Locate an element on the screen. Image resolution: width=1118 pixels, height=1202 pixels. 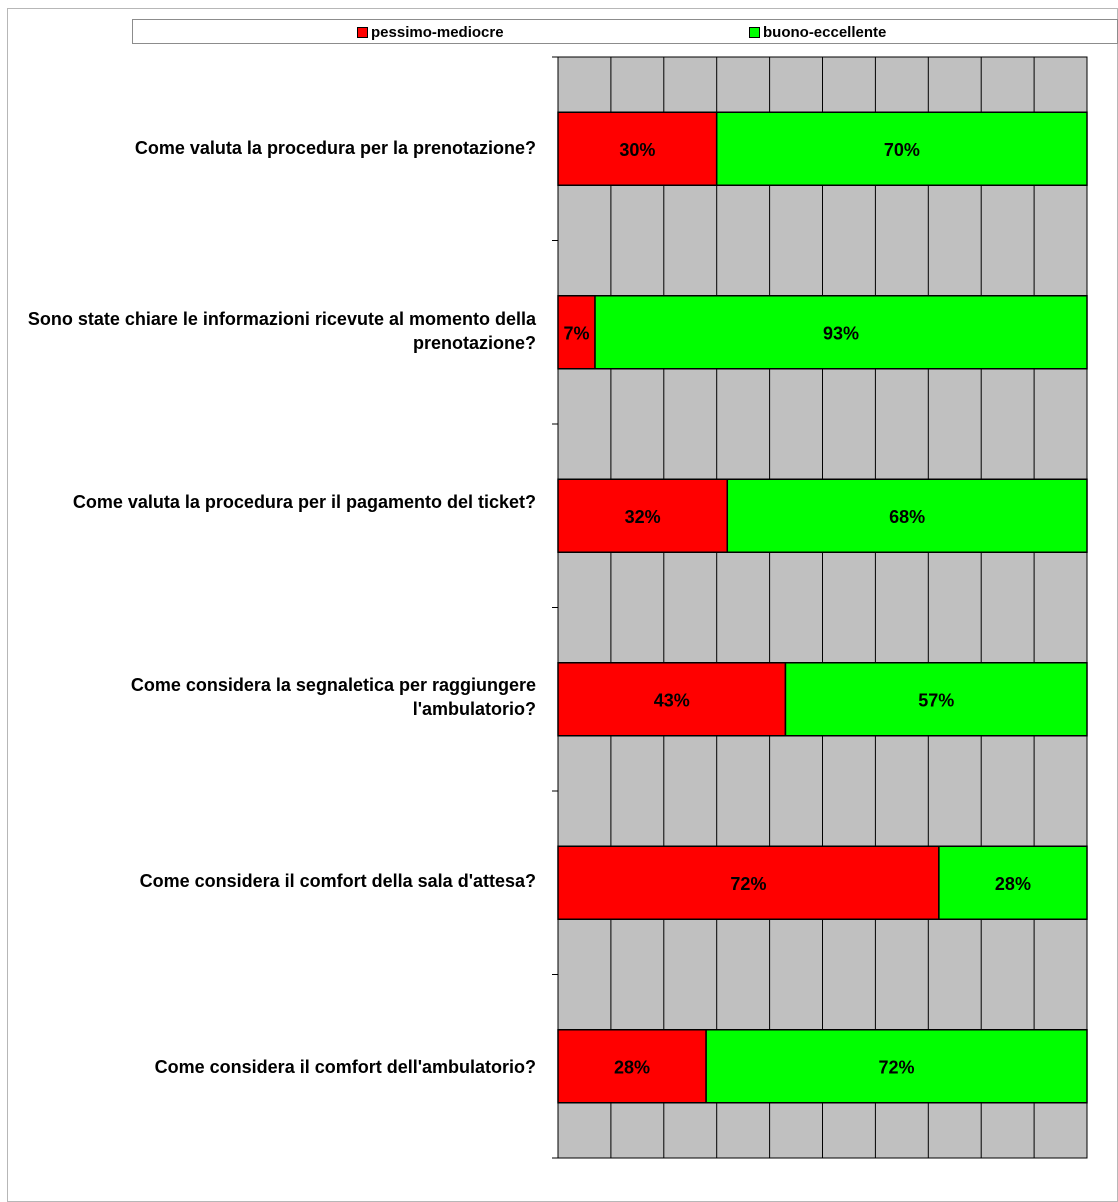
data-label: 32% is located at coordinates (643, 517).